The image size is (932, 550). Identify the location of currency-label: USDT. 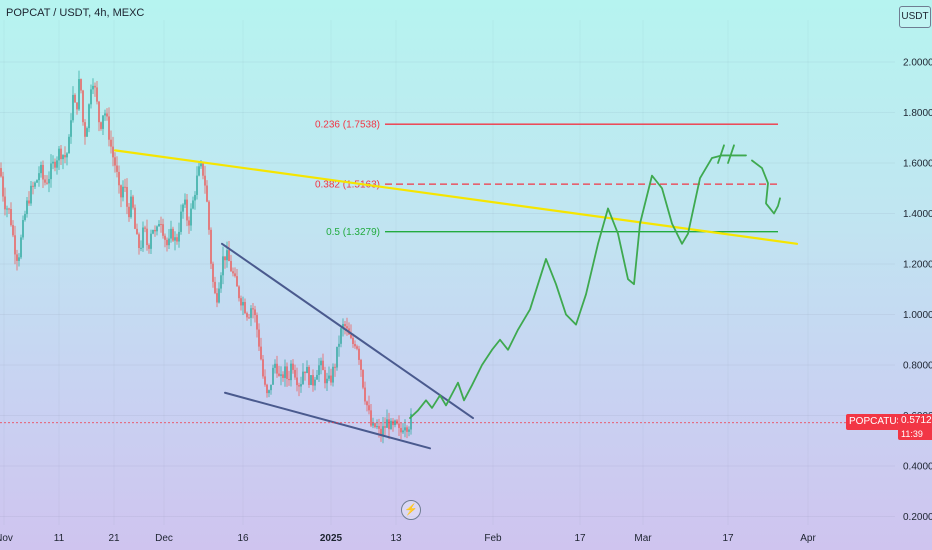
(915, 17).